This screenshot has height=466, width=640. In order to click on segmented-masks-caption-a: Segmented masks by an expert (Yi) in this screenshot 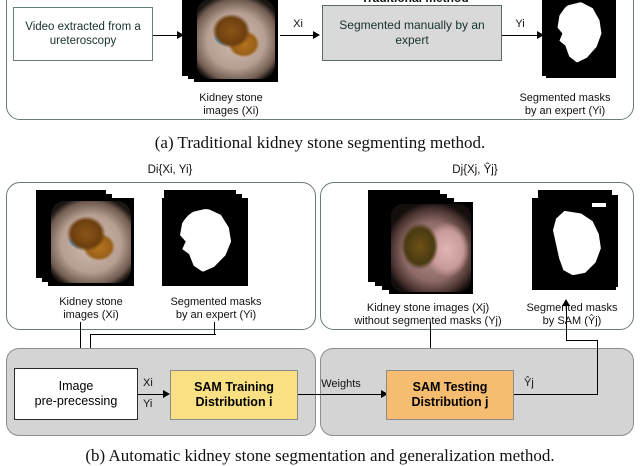, I will do `click(565, 105)`.